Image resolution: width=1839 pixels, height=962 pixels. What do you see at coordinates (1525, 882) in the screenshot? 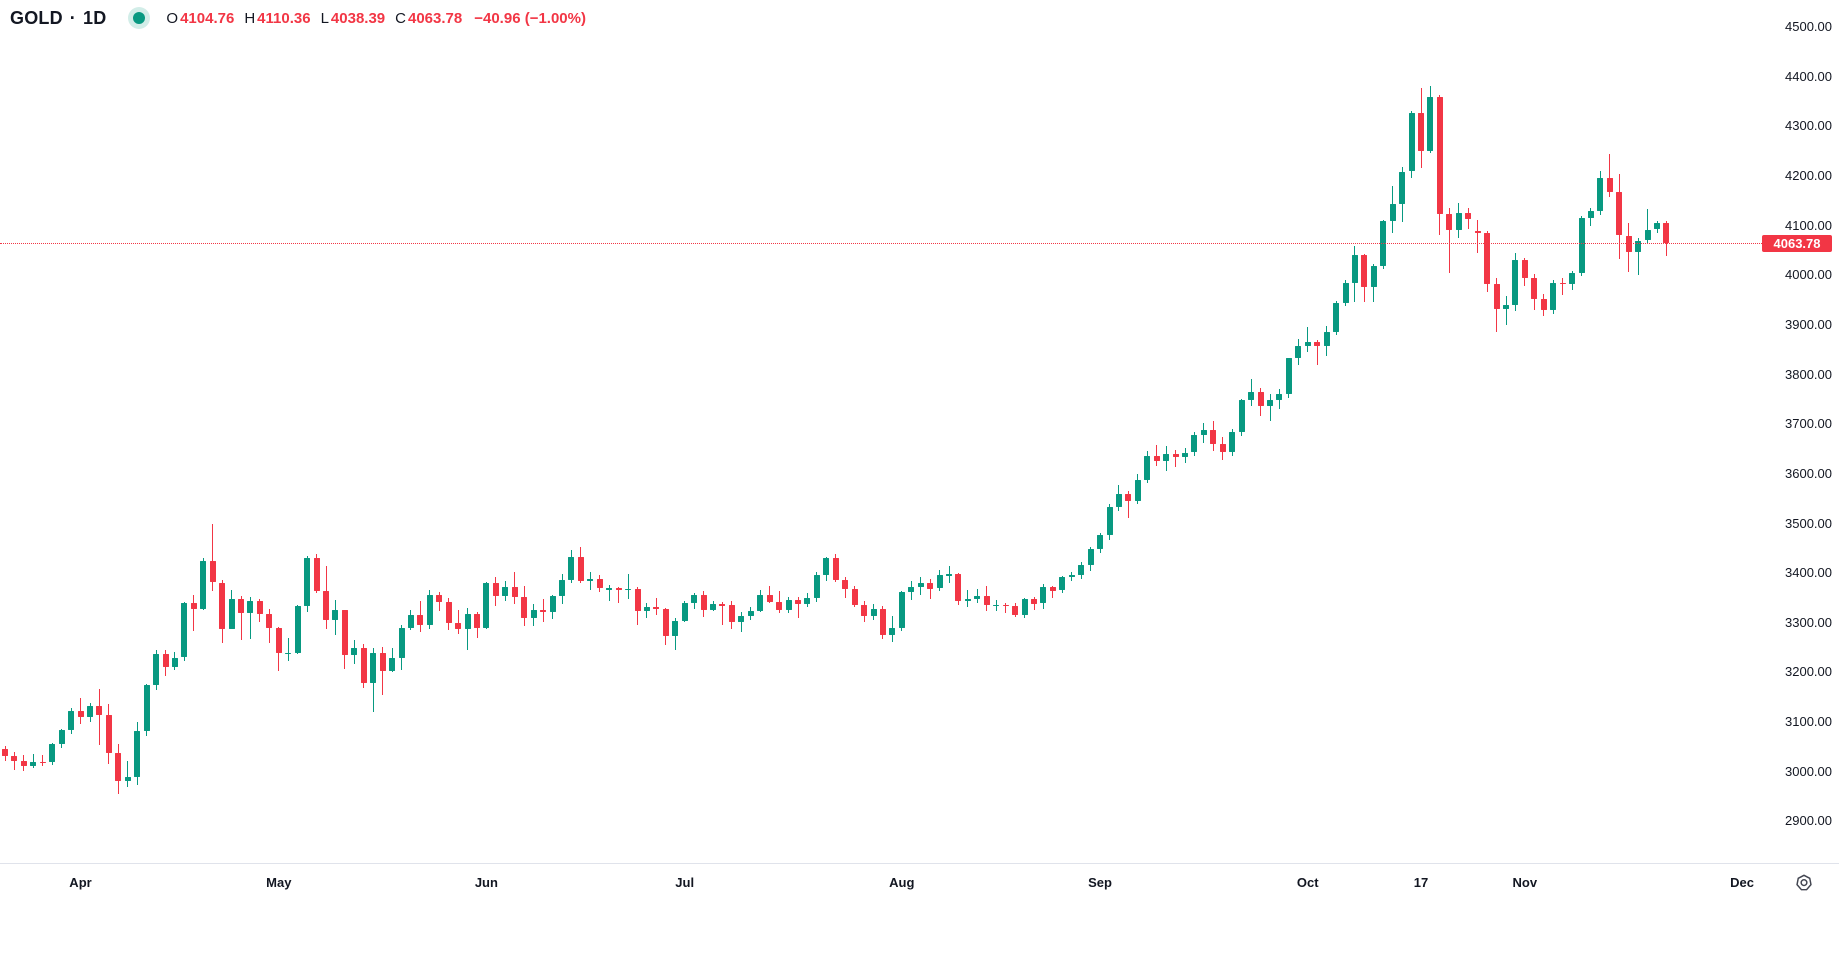
I see `time-axis-label: Nov` at bounding box center [1525, 882].